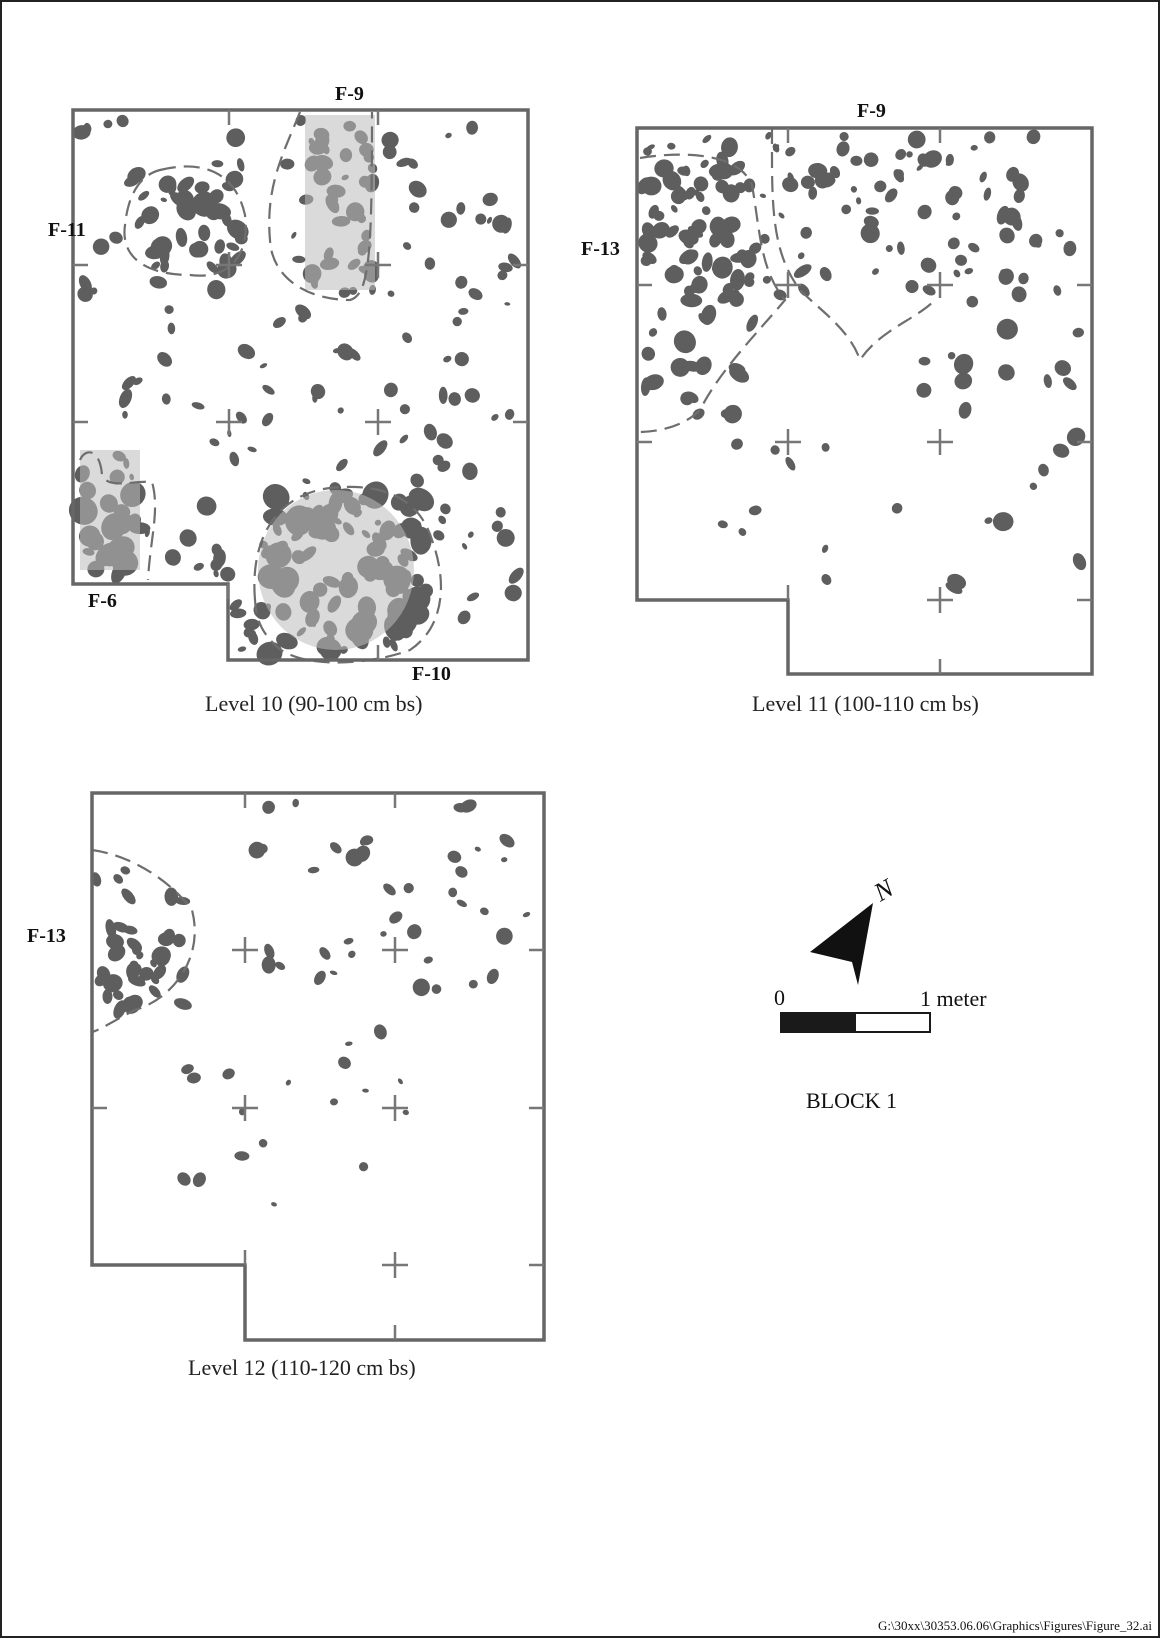 Image resolution: width=1160 pixels, height=1638 pixels. I want to click on scale-zero-label: 0, so click(779, 997).